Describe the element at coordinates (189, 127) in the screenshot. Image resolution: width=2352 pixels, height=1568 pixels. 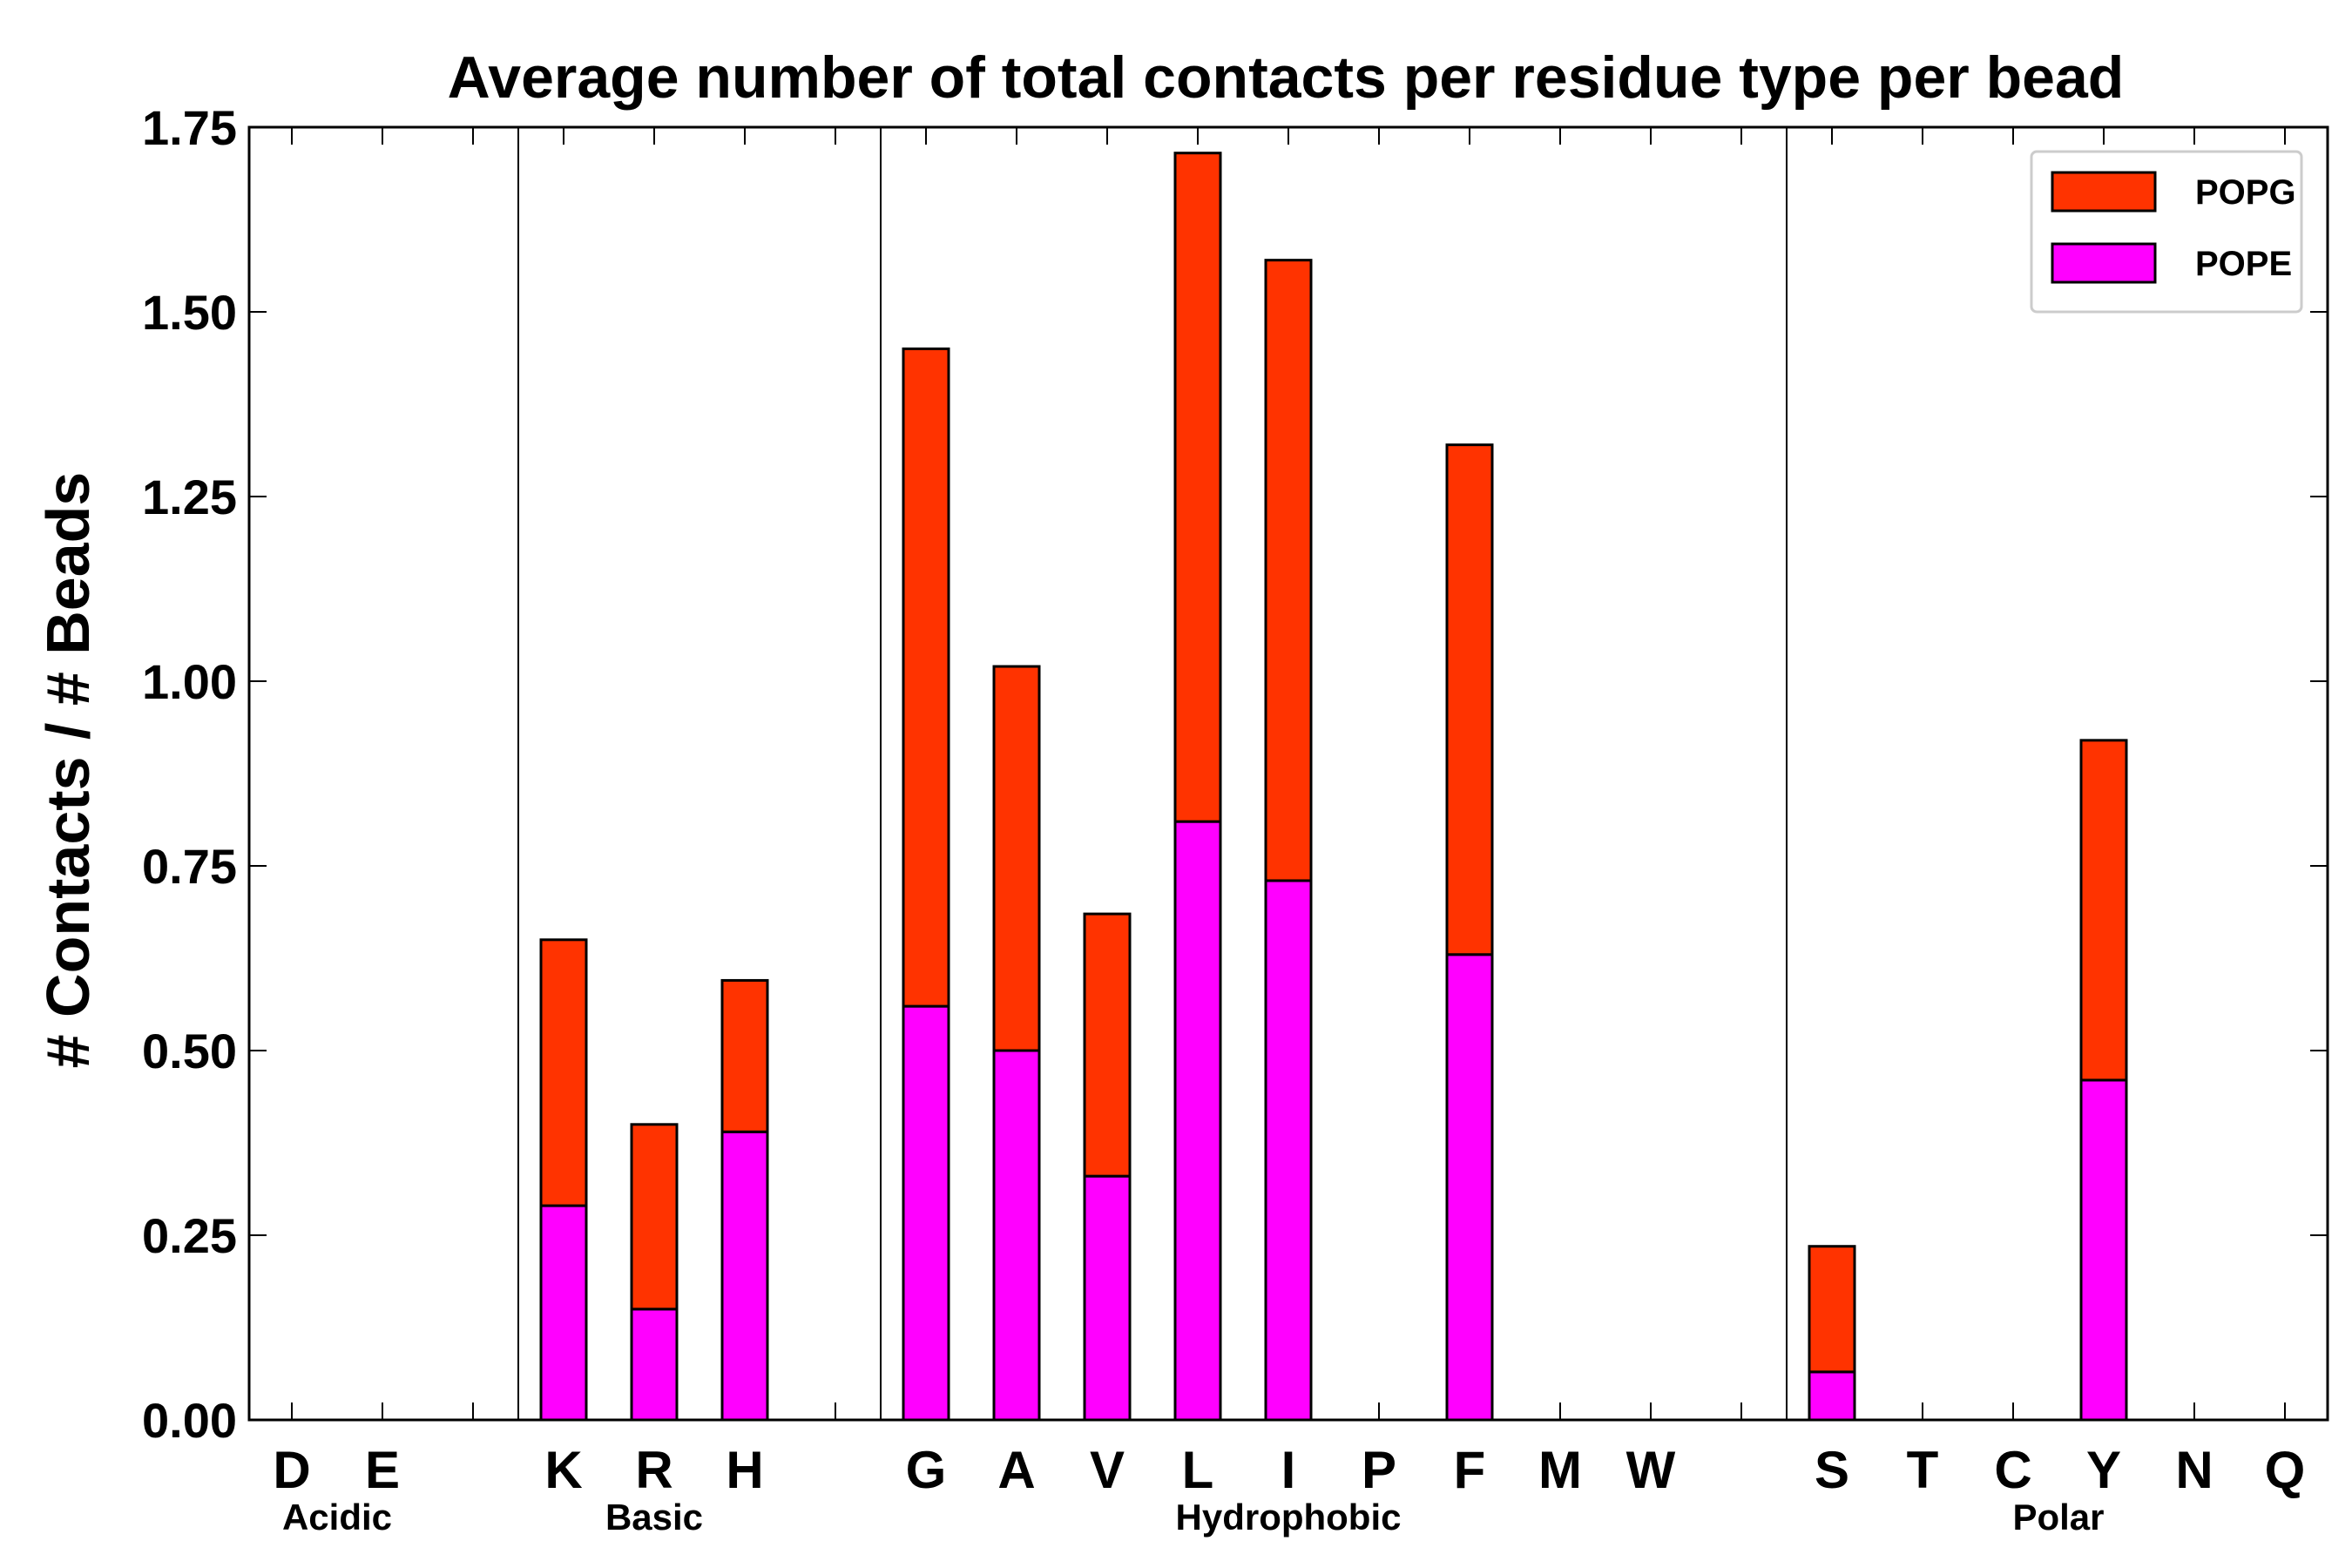
I see `y-tick-label: 1.75` at that location.